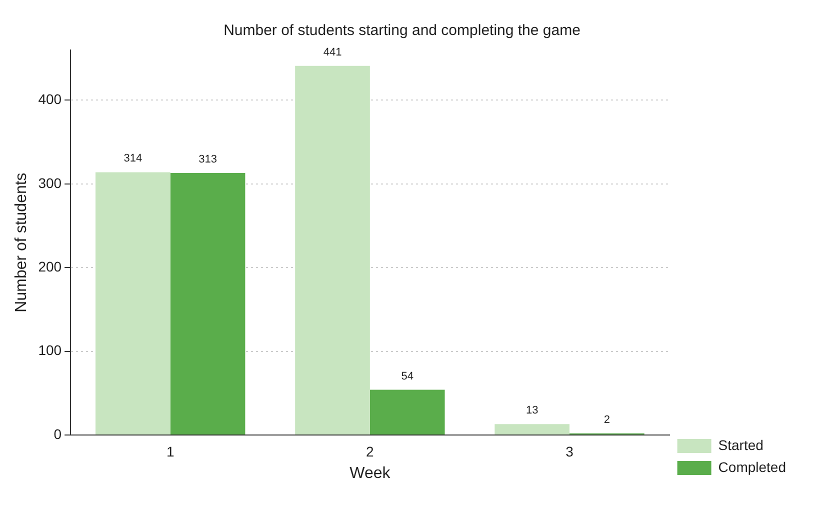 The image size is (814, 521). Describe the element at coordinates (370, 451) in the screenshot. I see `x-tick-label: 2` at that location.